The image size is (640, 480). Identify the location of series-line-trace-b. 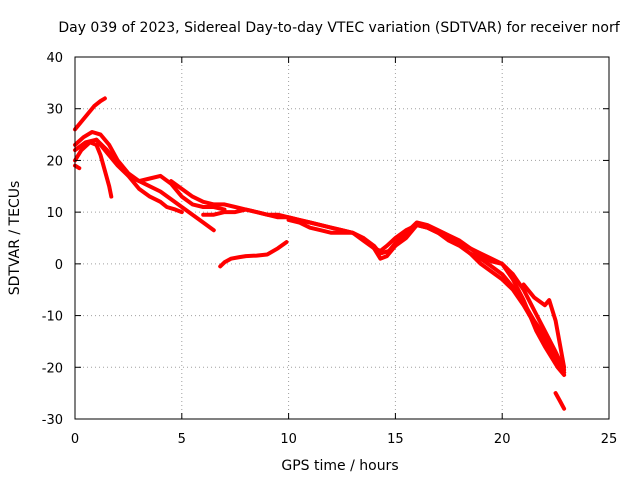
(77, 167).